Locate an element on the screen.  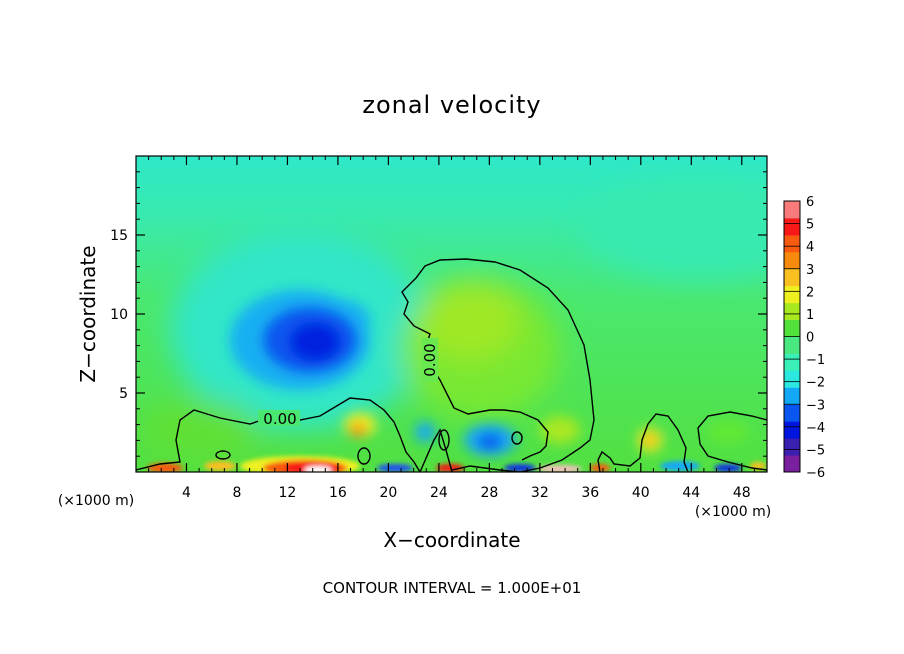
x-tick-label: 24 is located at coordinates (439, 493).